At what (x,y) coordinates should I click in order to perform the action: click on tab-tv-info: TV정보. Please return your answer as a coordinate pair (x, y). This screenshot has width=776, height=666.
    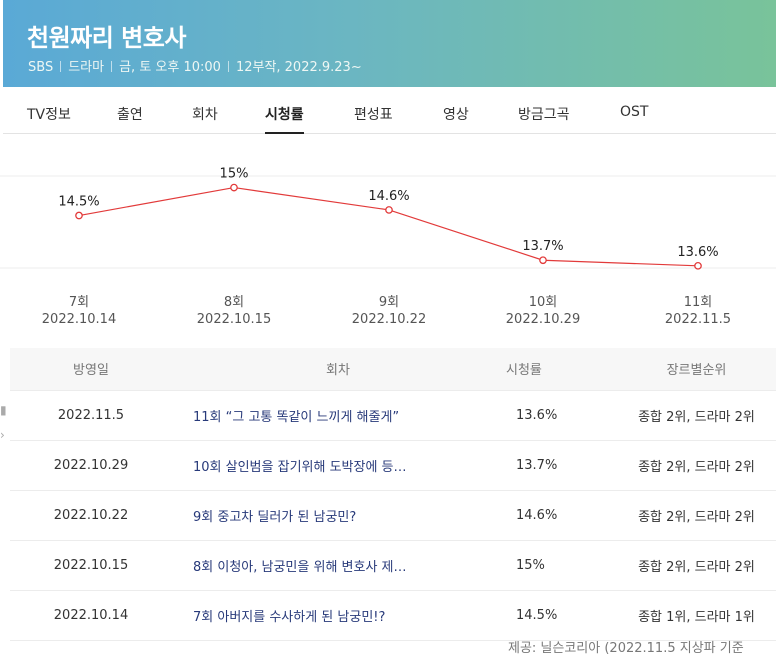
    Looking at the image, I should click on (49, 115).